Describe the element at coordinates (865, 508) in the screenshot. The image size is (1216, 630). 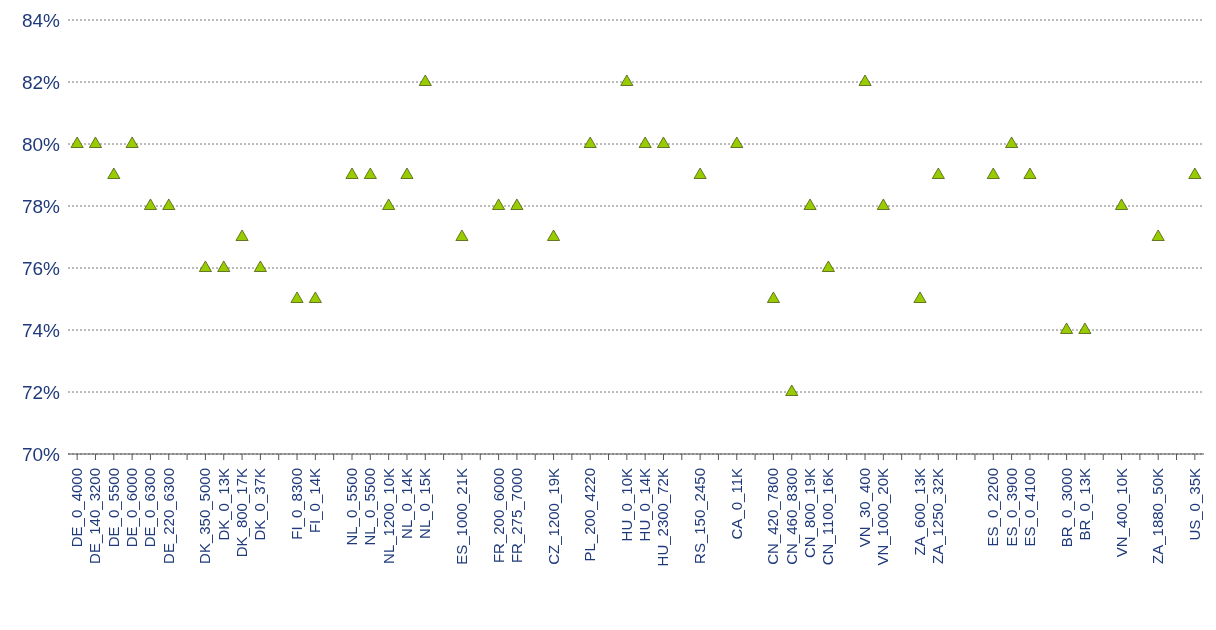
I see `x-tick-label: VN_30_400` at that location.